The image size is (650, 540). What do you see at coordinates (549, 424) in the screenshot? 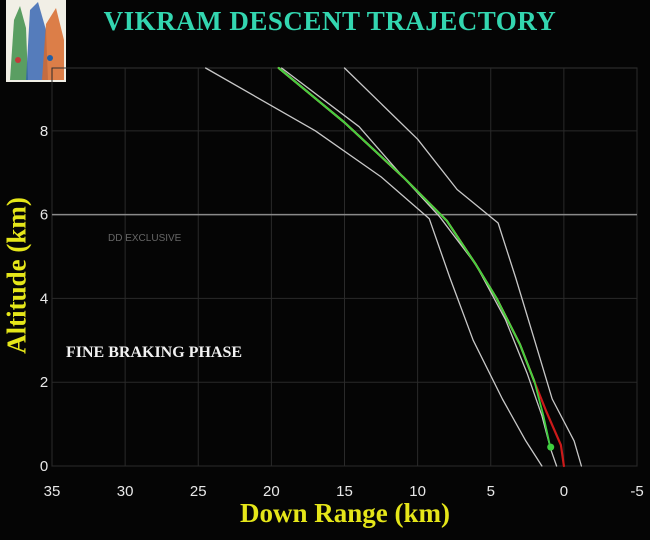
I see `series-line-deviation` at bounding box center [549, 424].